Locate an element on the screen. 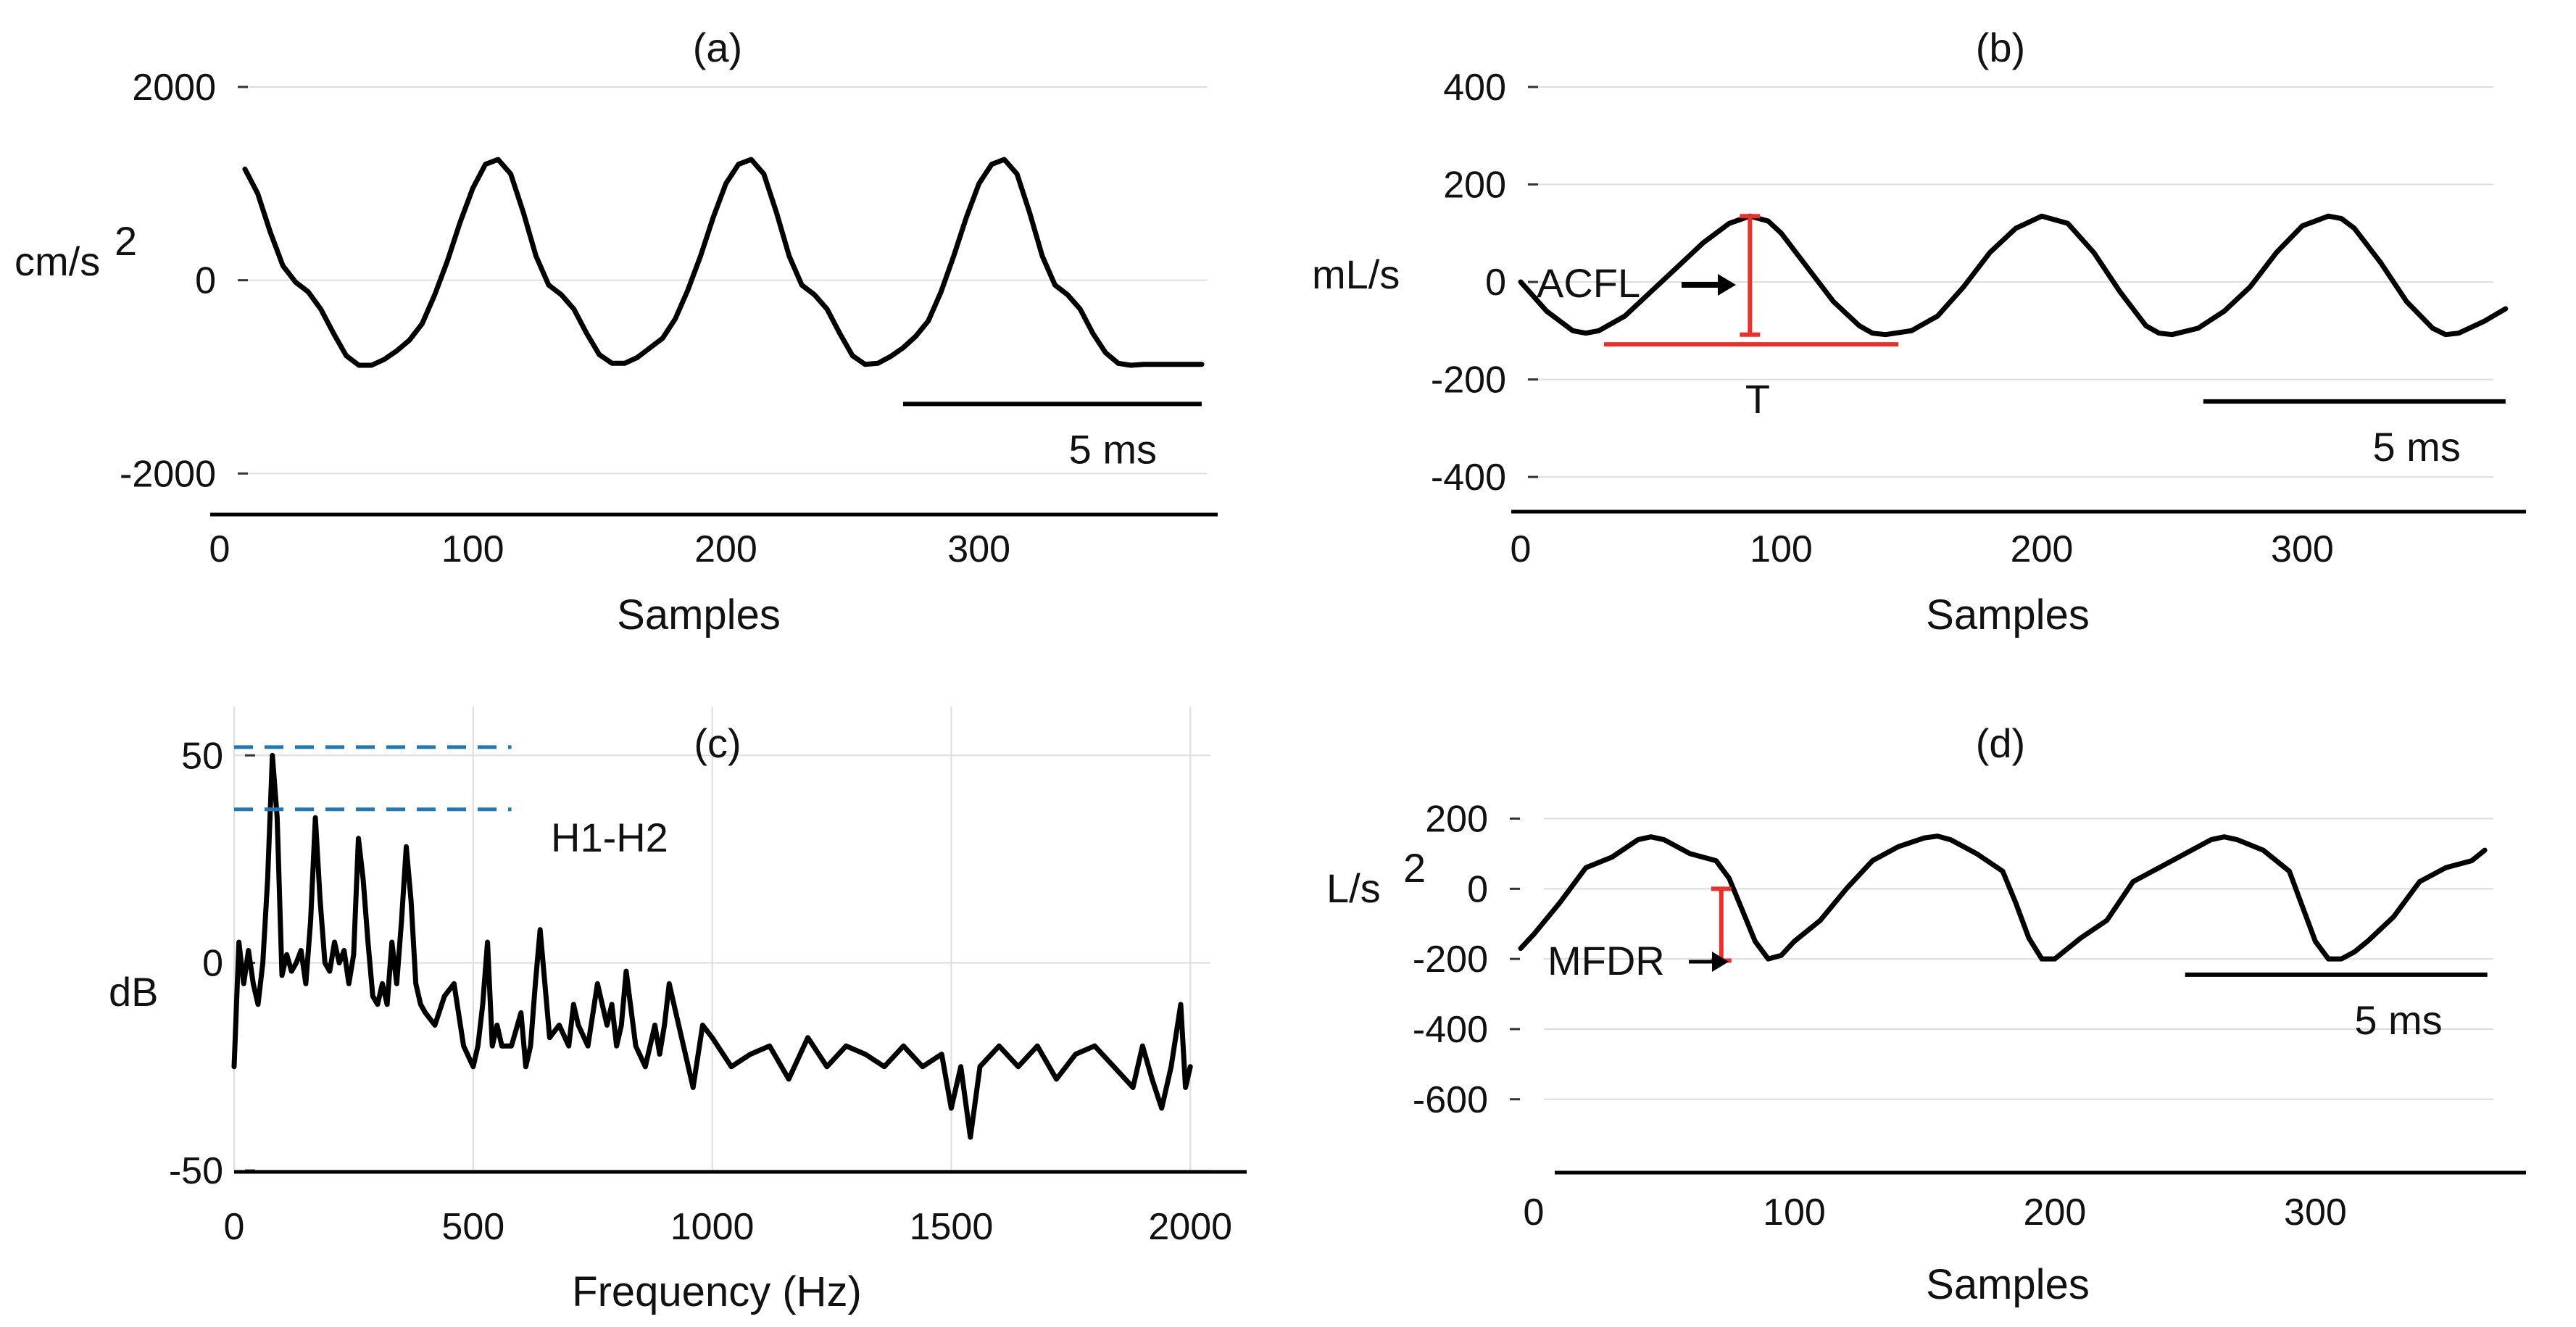 This screenshot has height=1327, width=2576. y-tick-label: 2000 is located at coordinates (174, 88).